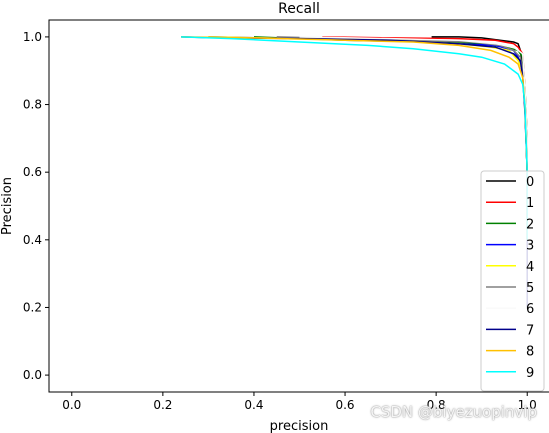 The width and height of the screenshot is (549, 433). What do you see at coordinates (530, 267) in the screenshot?
I see `legend-label-4: 4` at bounding box center [530, 267].